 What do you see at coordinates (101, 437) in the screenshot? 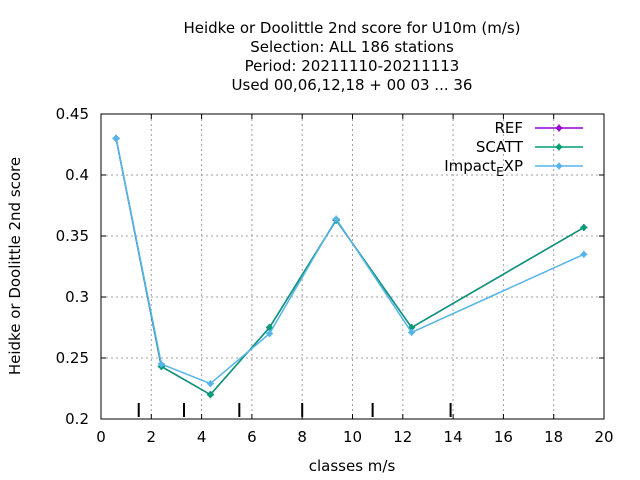
I see `x-tick-label: 0` at bounding box center [101, 437].